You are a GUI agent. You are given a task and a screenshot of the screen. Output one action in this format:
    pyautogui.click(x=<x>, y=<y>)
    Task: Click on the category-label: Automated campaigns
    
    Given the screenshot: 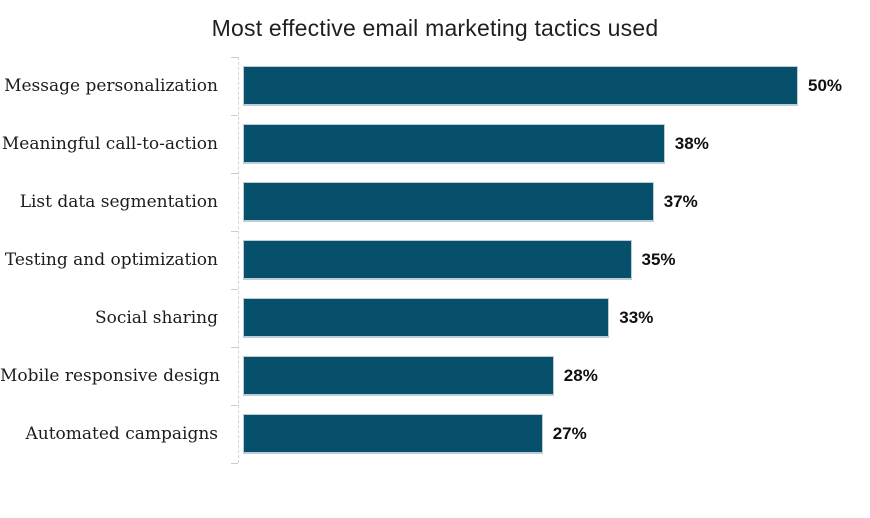 What is the action you would take?
    pyautogui.click(x=121, y=434)
    